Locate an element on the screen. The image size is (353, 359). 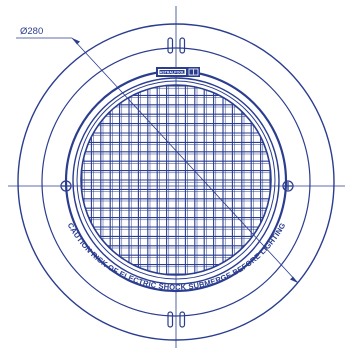
dimension-arrow-bottom is located at coordinates (294, 279).